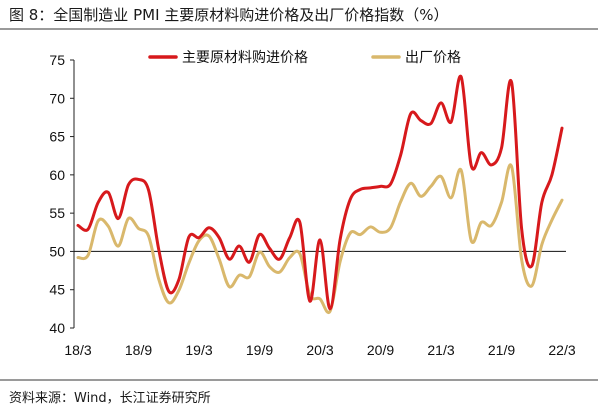 Image resolution: width=598 pixels, height=414 pixels. I want to click on title-divider, so click(299, 29).